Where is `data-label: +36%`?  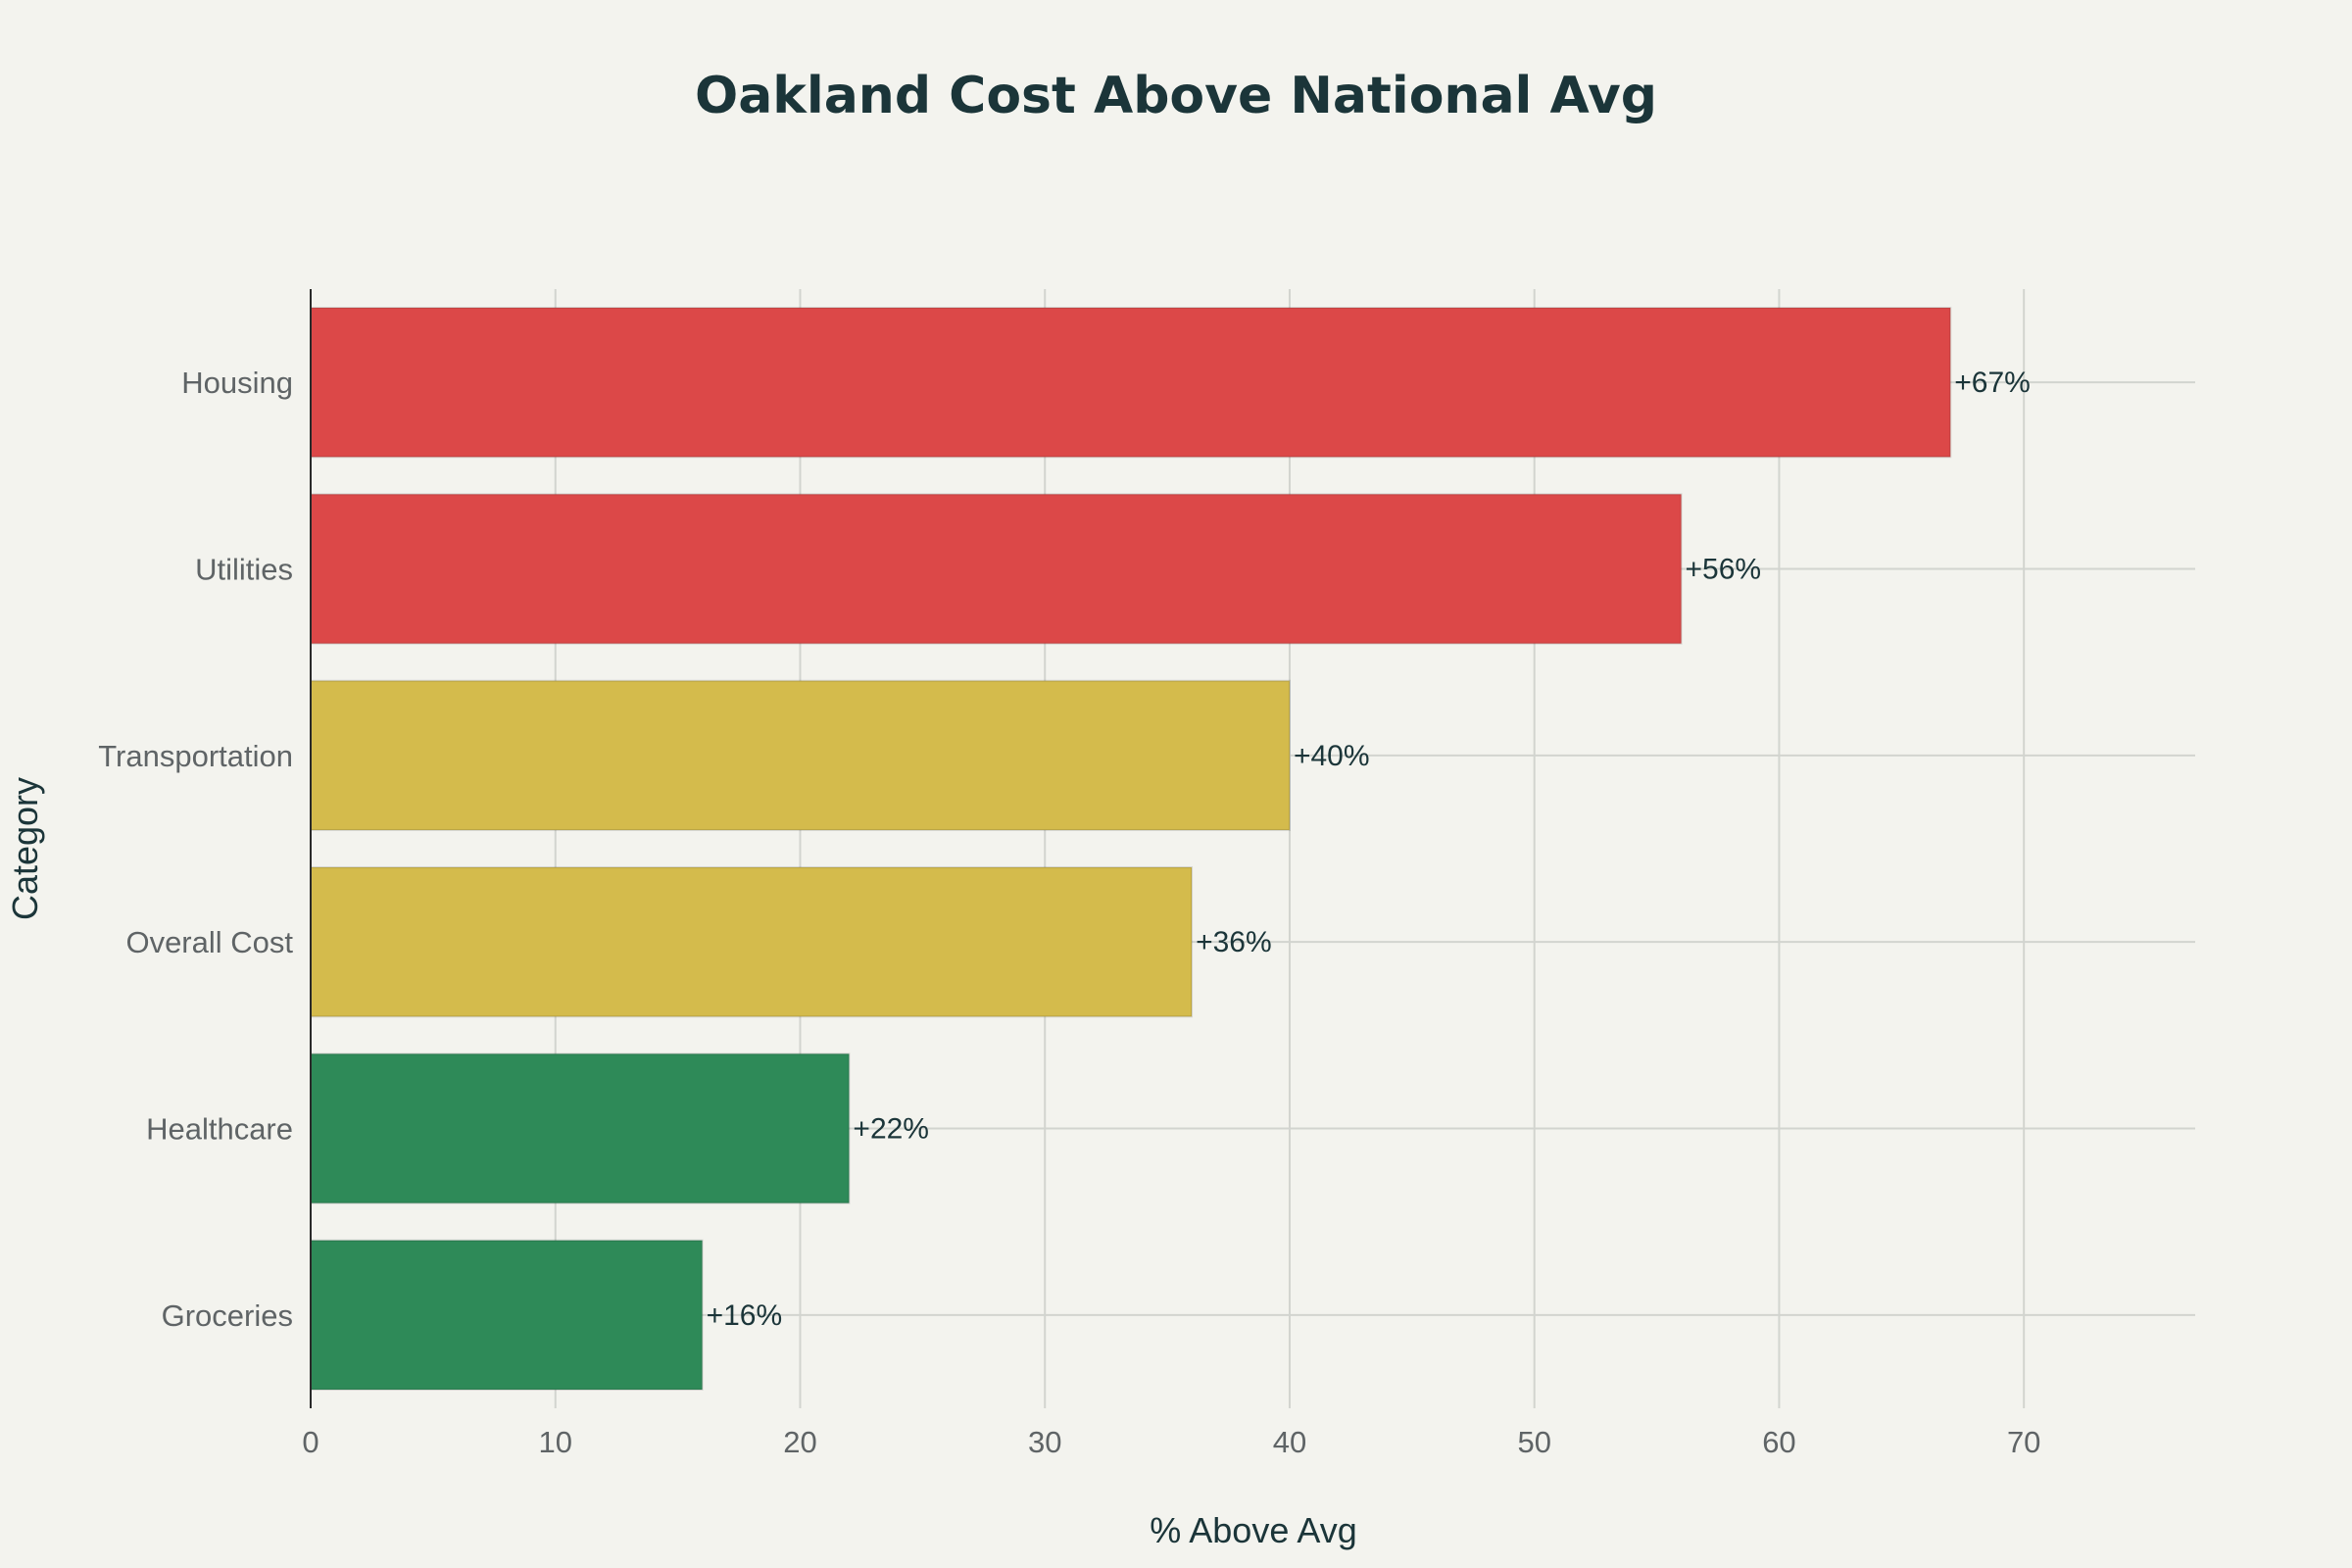
data-label: +36% is located at coordinates (1234, 942).